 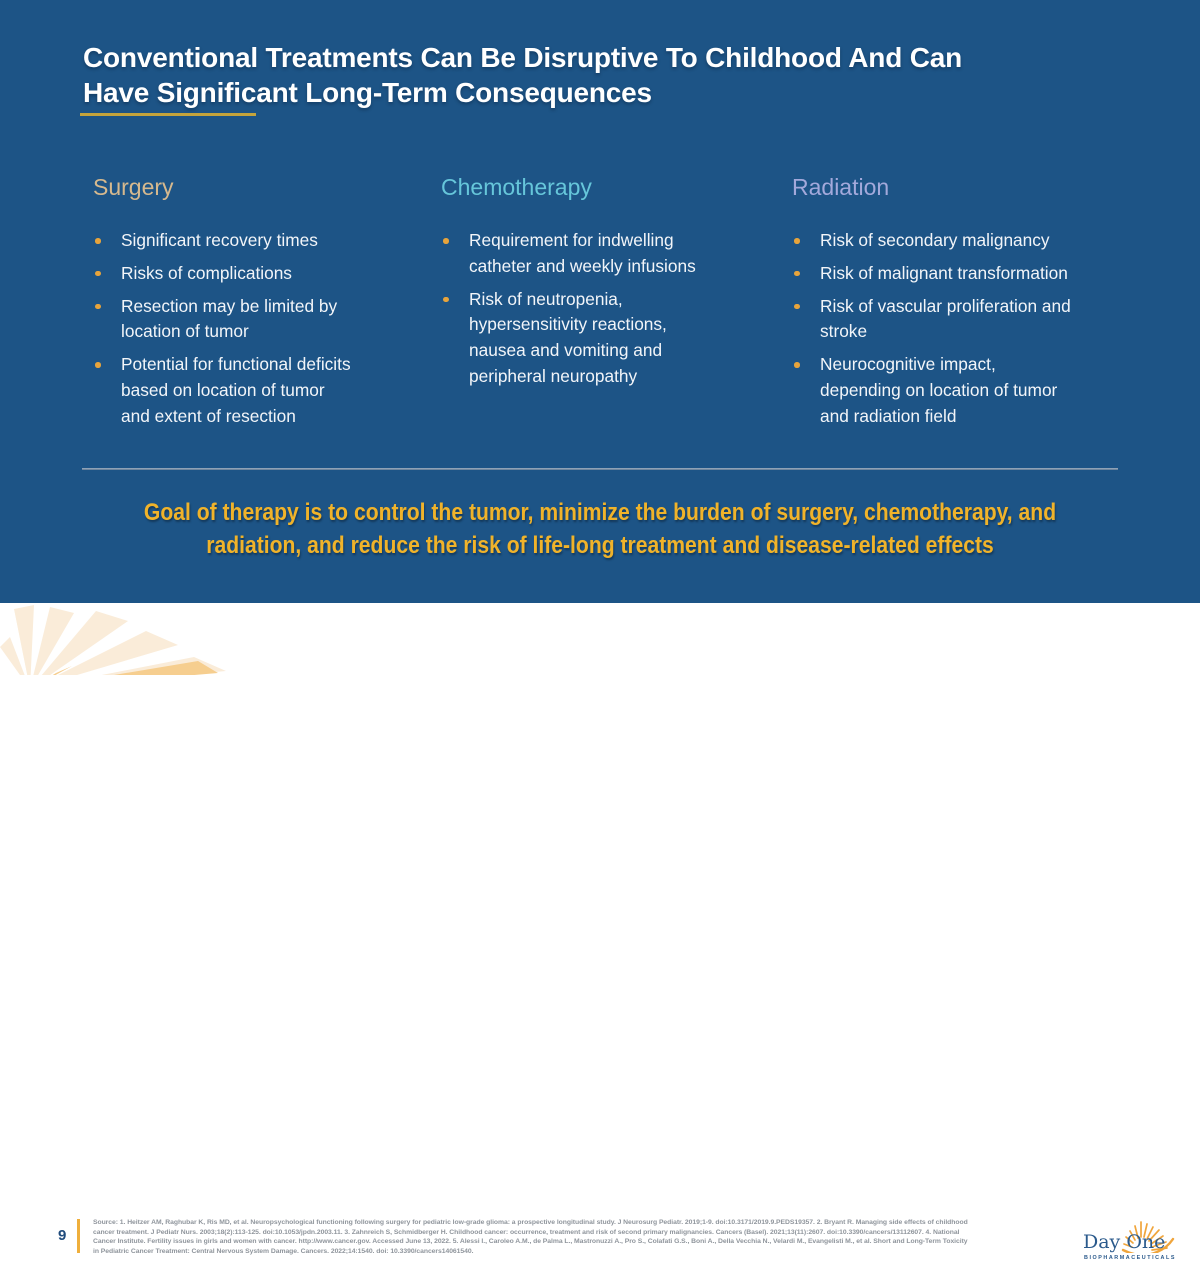 What do you see at coordinates (78, 1236) in the screenshot?
I see `page-number-bar` at bounding box center [78, 1236].